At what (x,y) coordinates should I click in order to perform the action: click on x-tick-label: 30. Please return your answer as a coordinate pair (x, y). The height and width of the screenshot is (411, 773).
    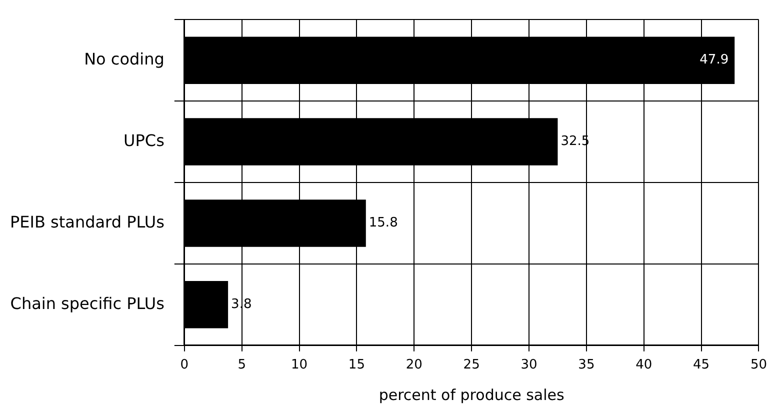
    Looking at the image, I should click on (529, 365).